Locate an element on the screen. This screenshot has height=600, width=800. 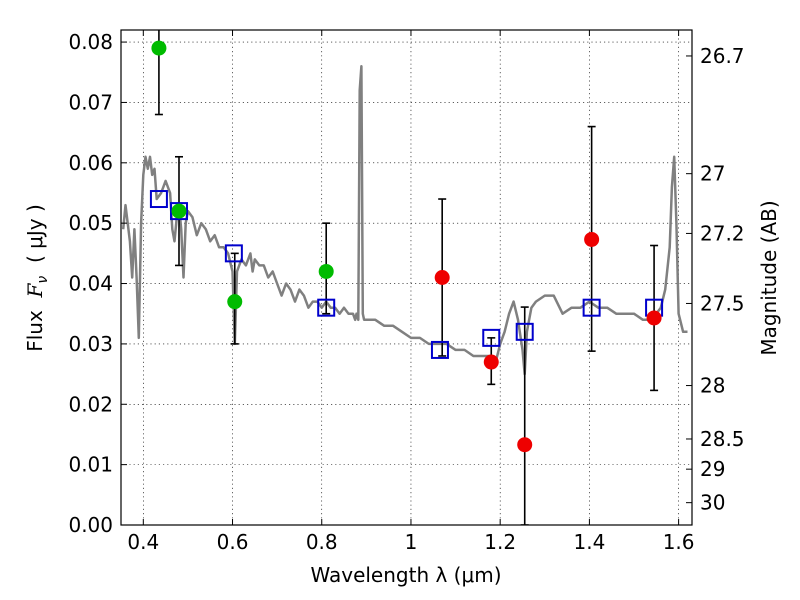
right-axis-title: Magnitude (AB) is located at coordinates (769, 277).